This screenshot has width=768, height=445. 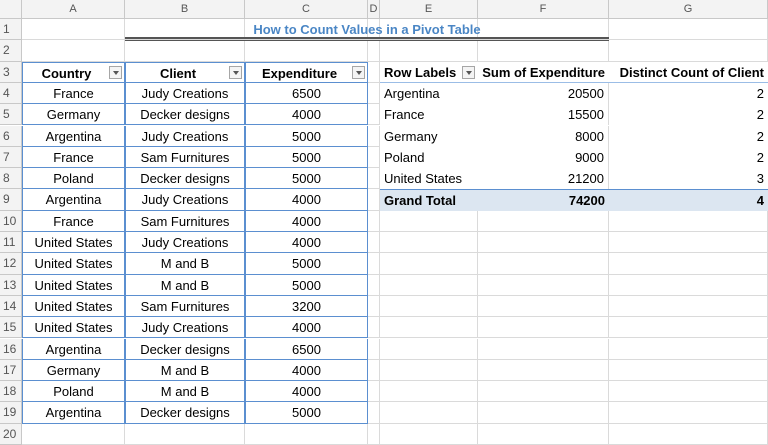 What do you see at coordinates (306, 72) in the screenshot?
I see `table-header: Expenditure` at bounding box center [306, 72].